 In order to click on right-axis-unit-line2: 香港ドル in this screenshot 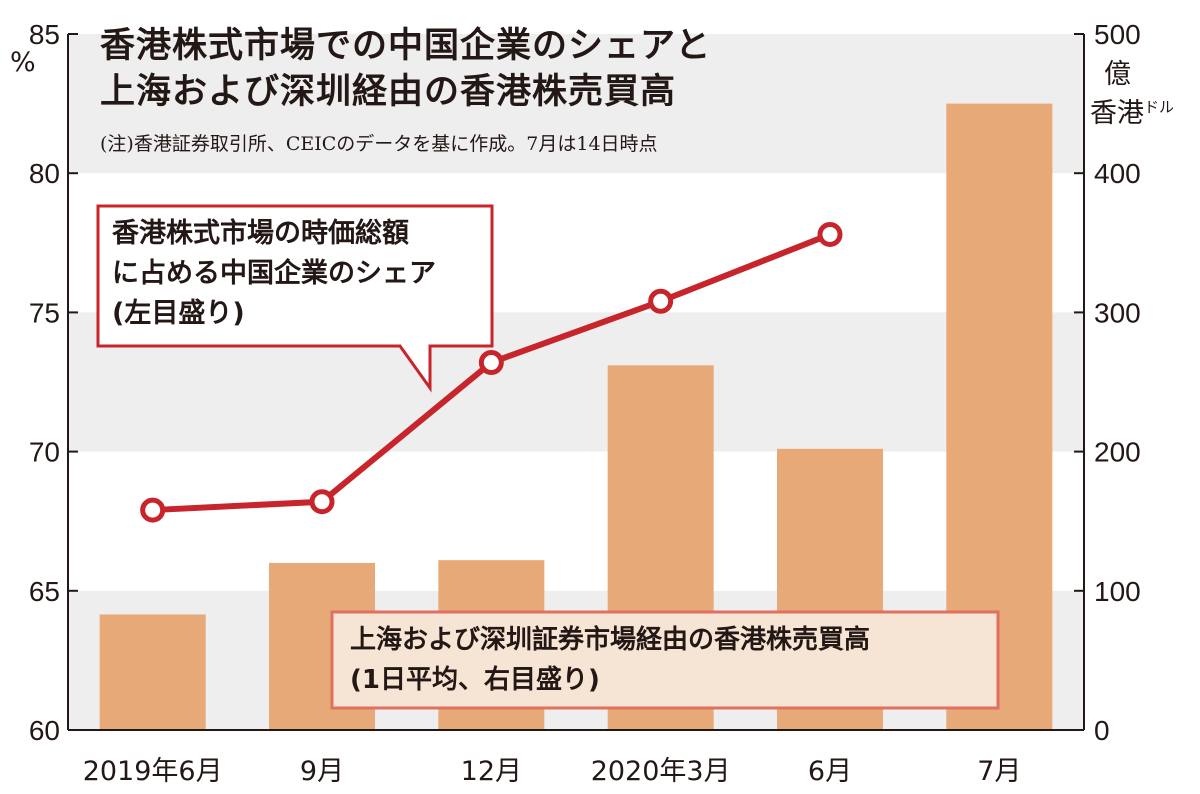, I will do `click(1132, 113)`.